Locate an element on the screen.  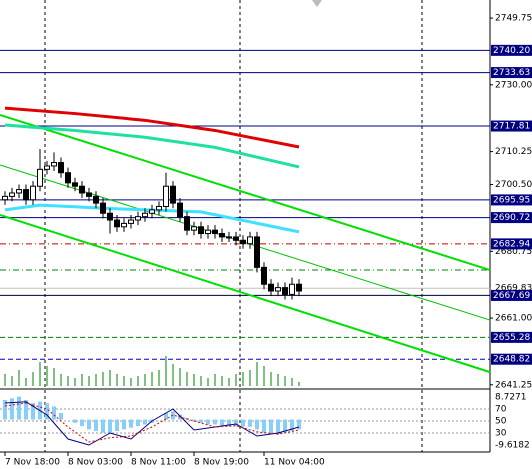
y-tick-label: 2749.75 is located at coordinates (513, 19).